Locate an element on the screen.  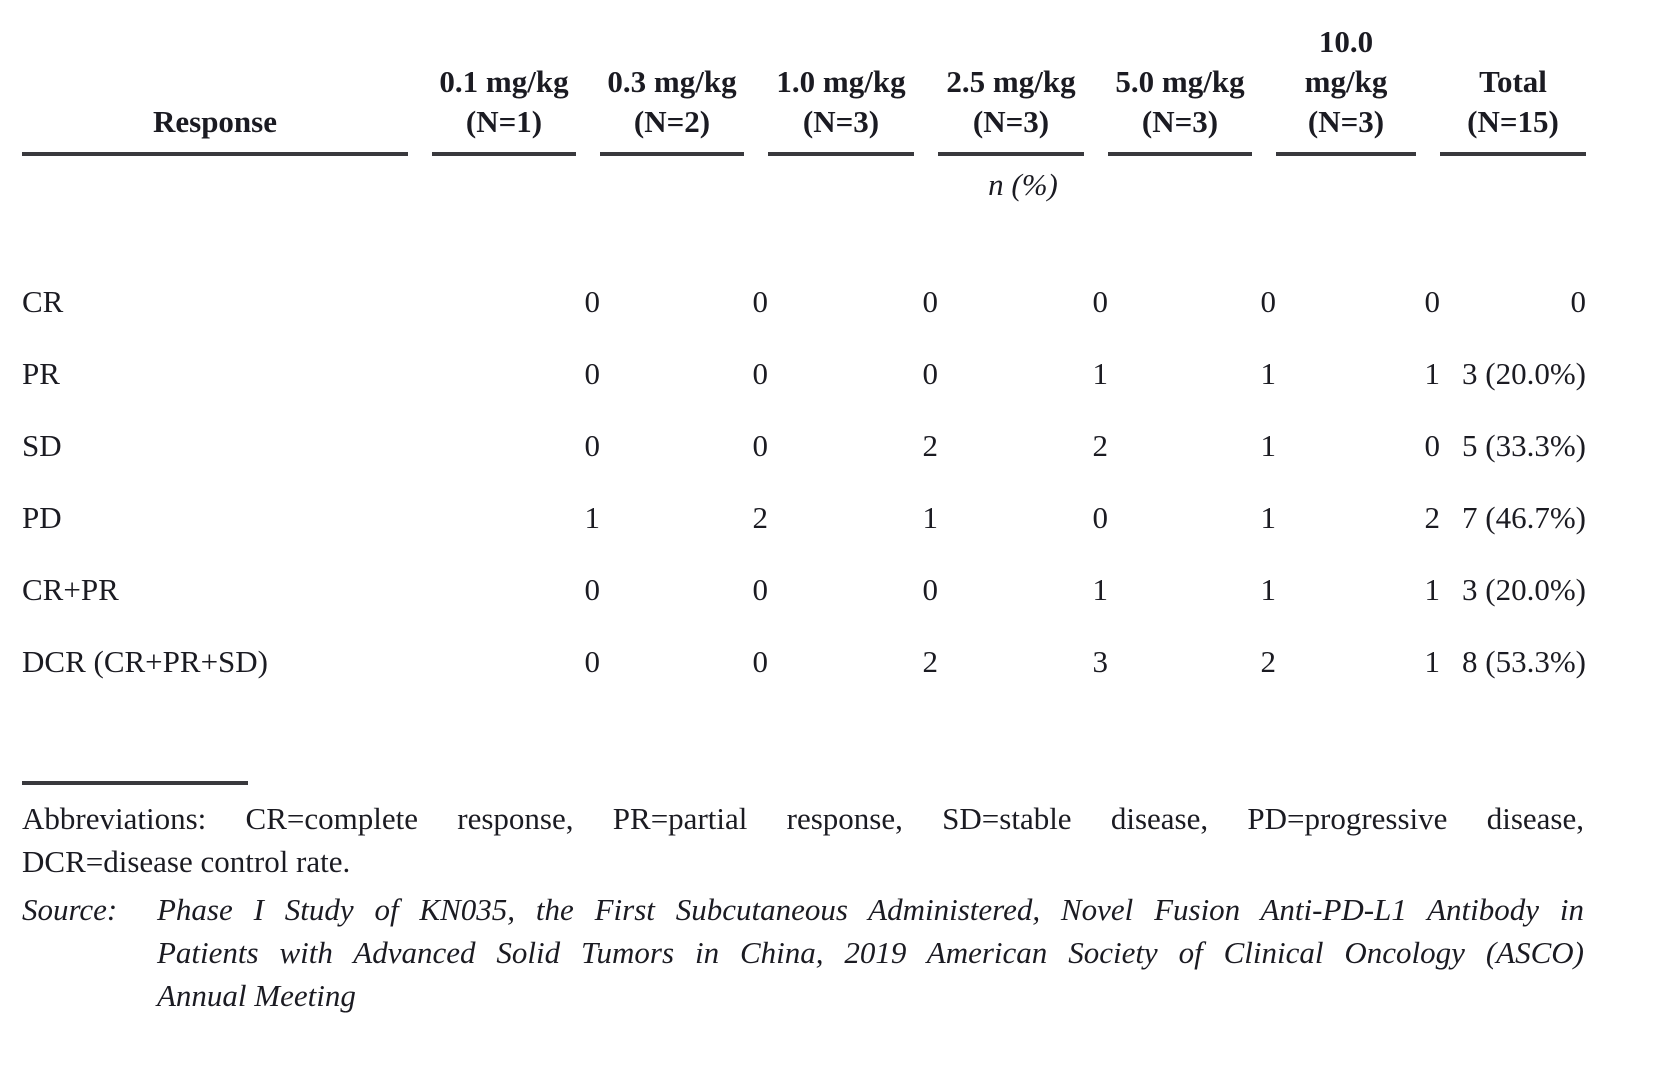
row-label: PR is located at coordinates (41, 373).